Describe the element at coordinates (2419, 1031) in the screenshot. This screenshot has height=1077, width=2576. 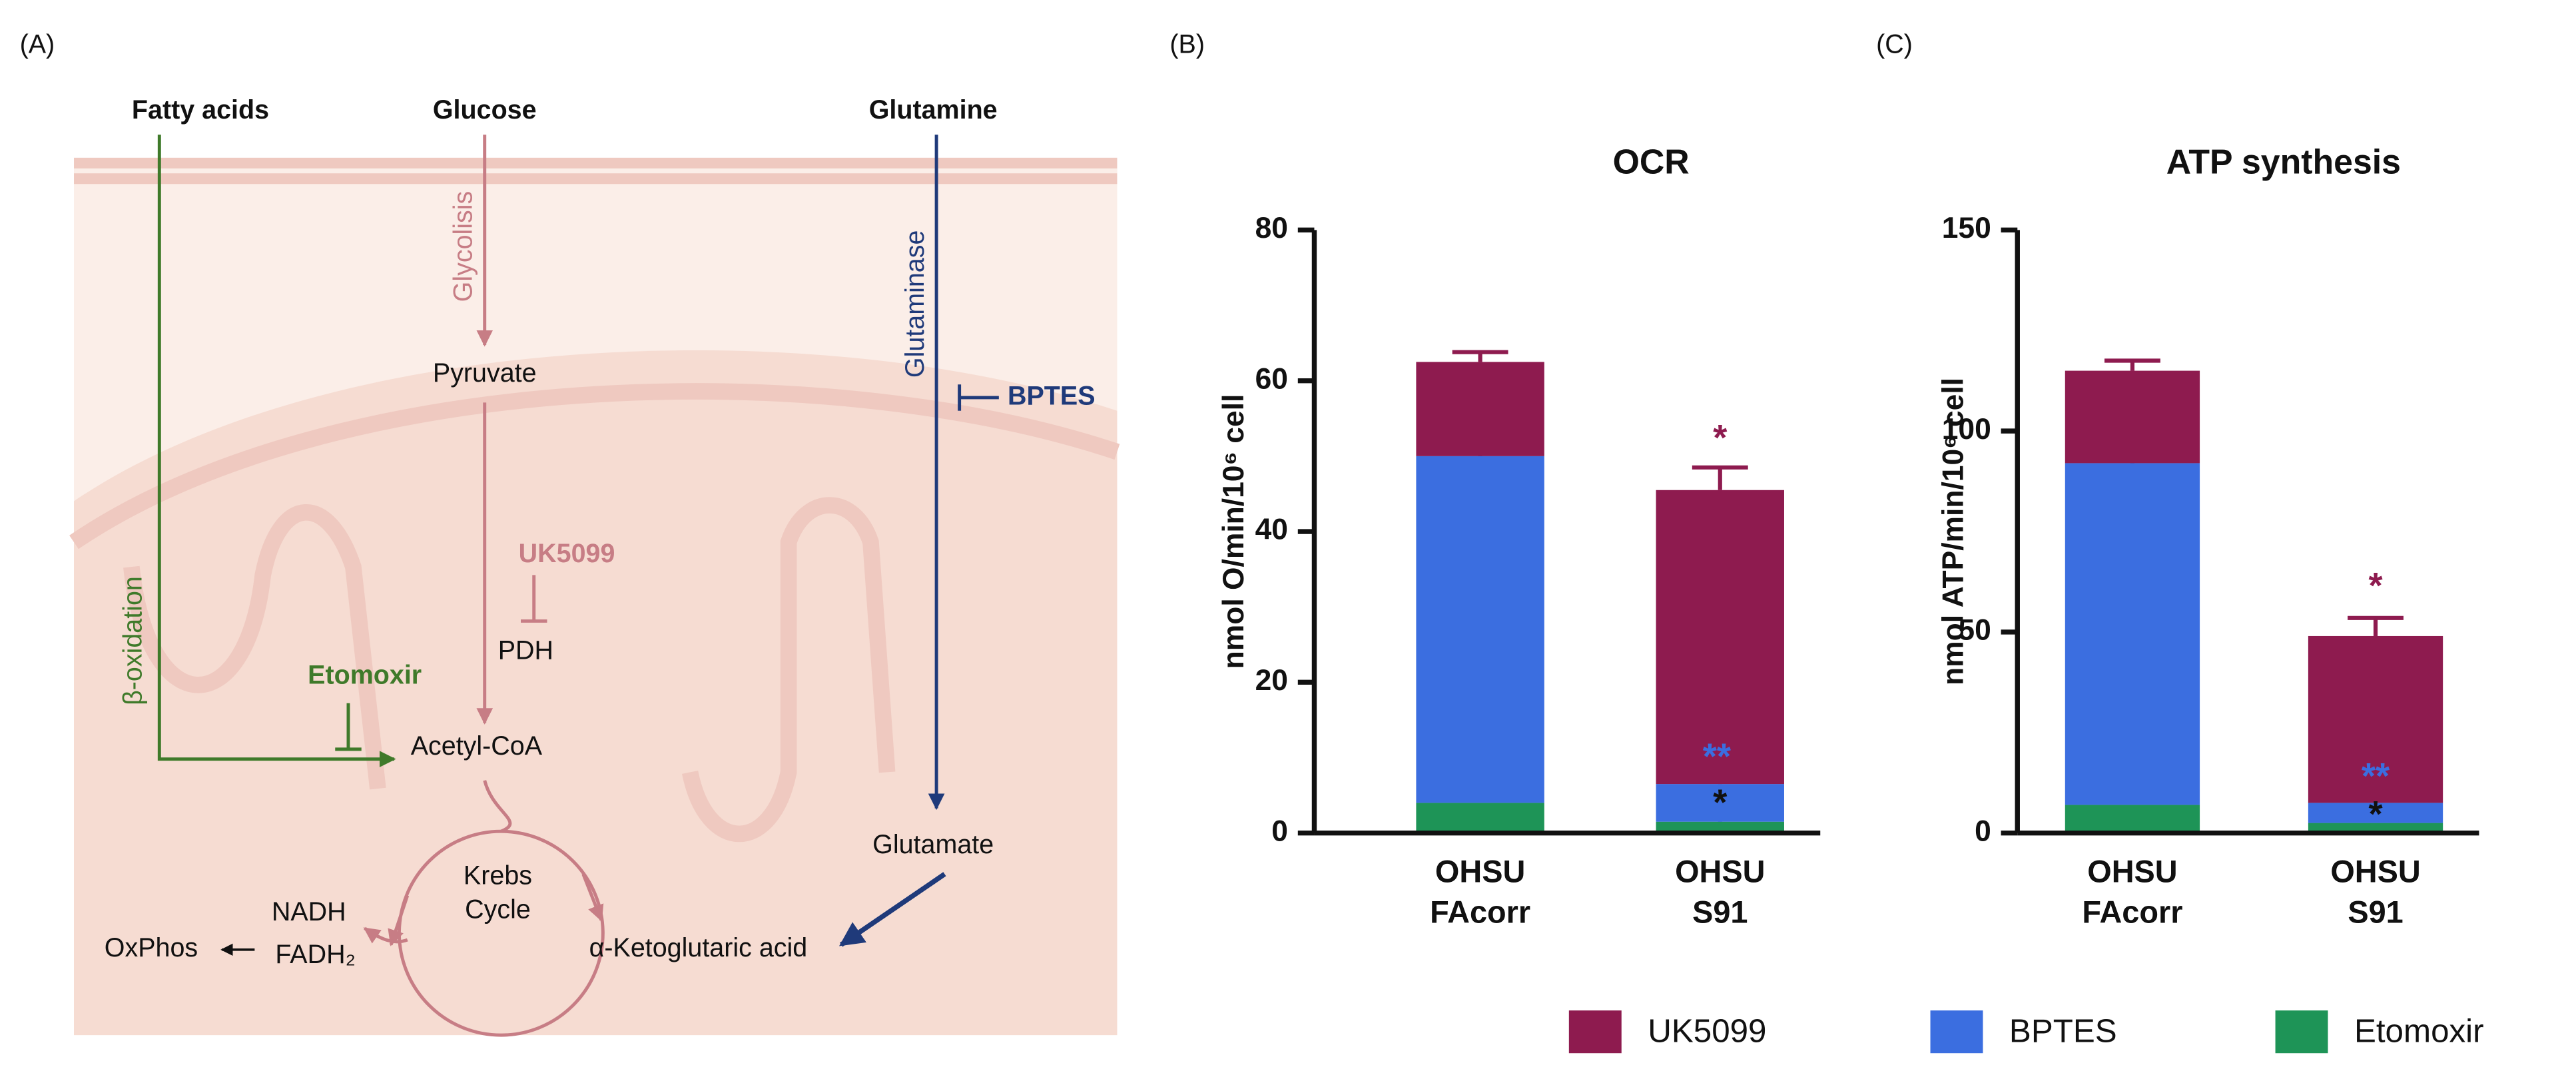
I see `legend-label: Etomoxir` at that location.